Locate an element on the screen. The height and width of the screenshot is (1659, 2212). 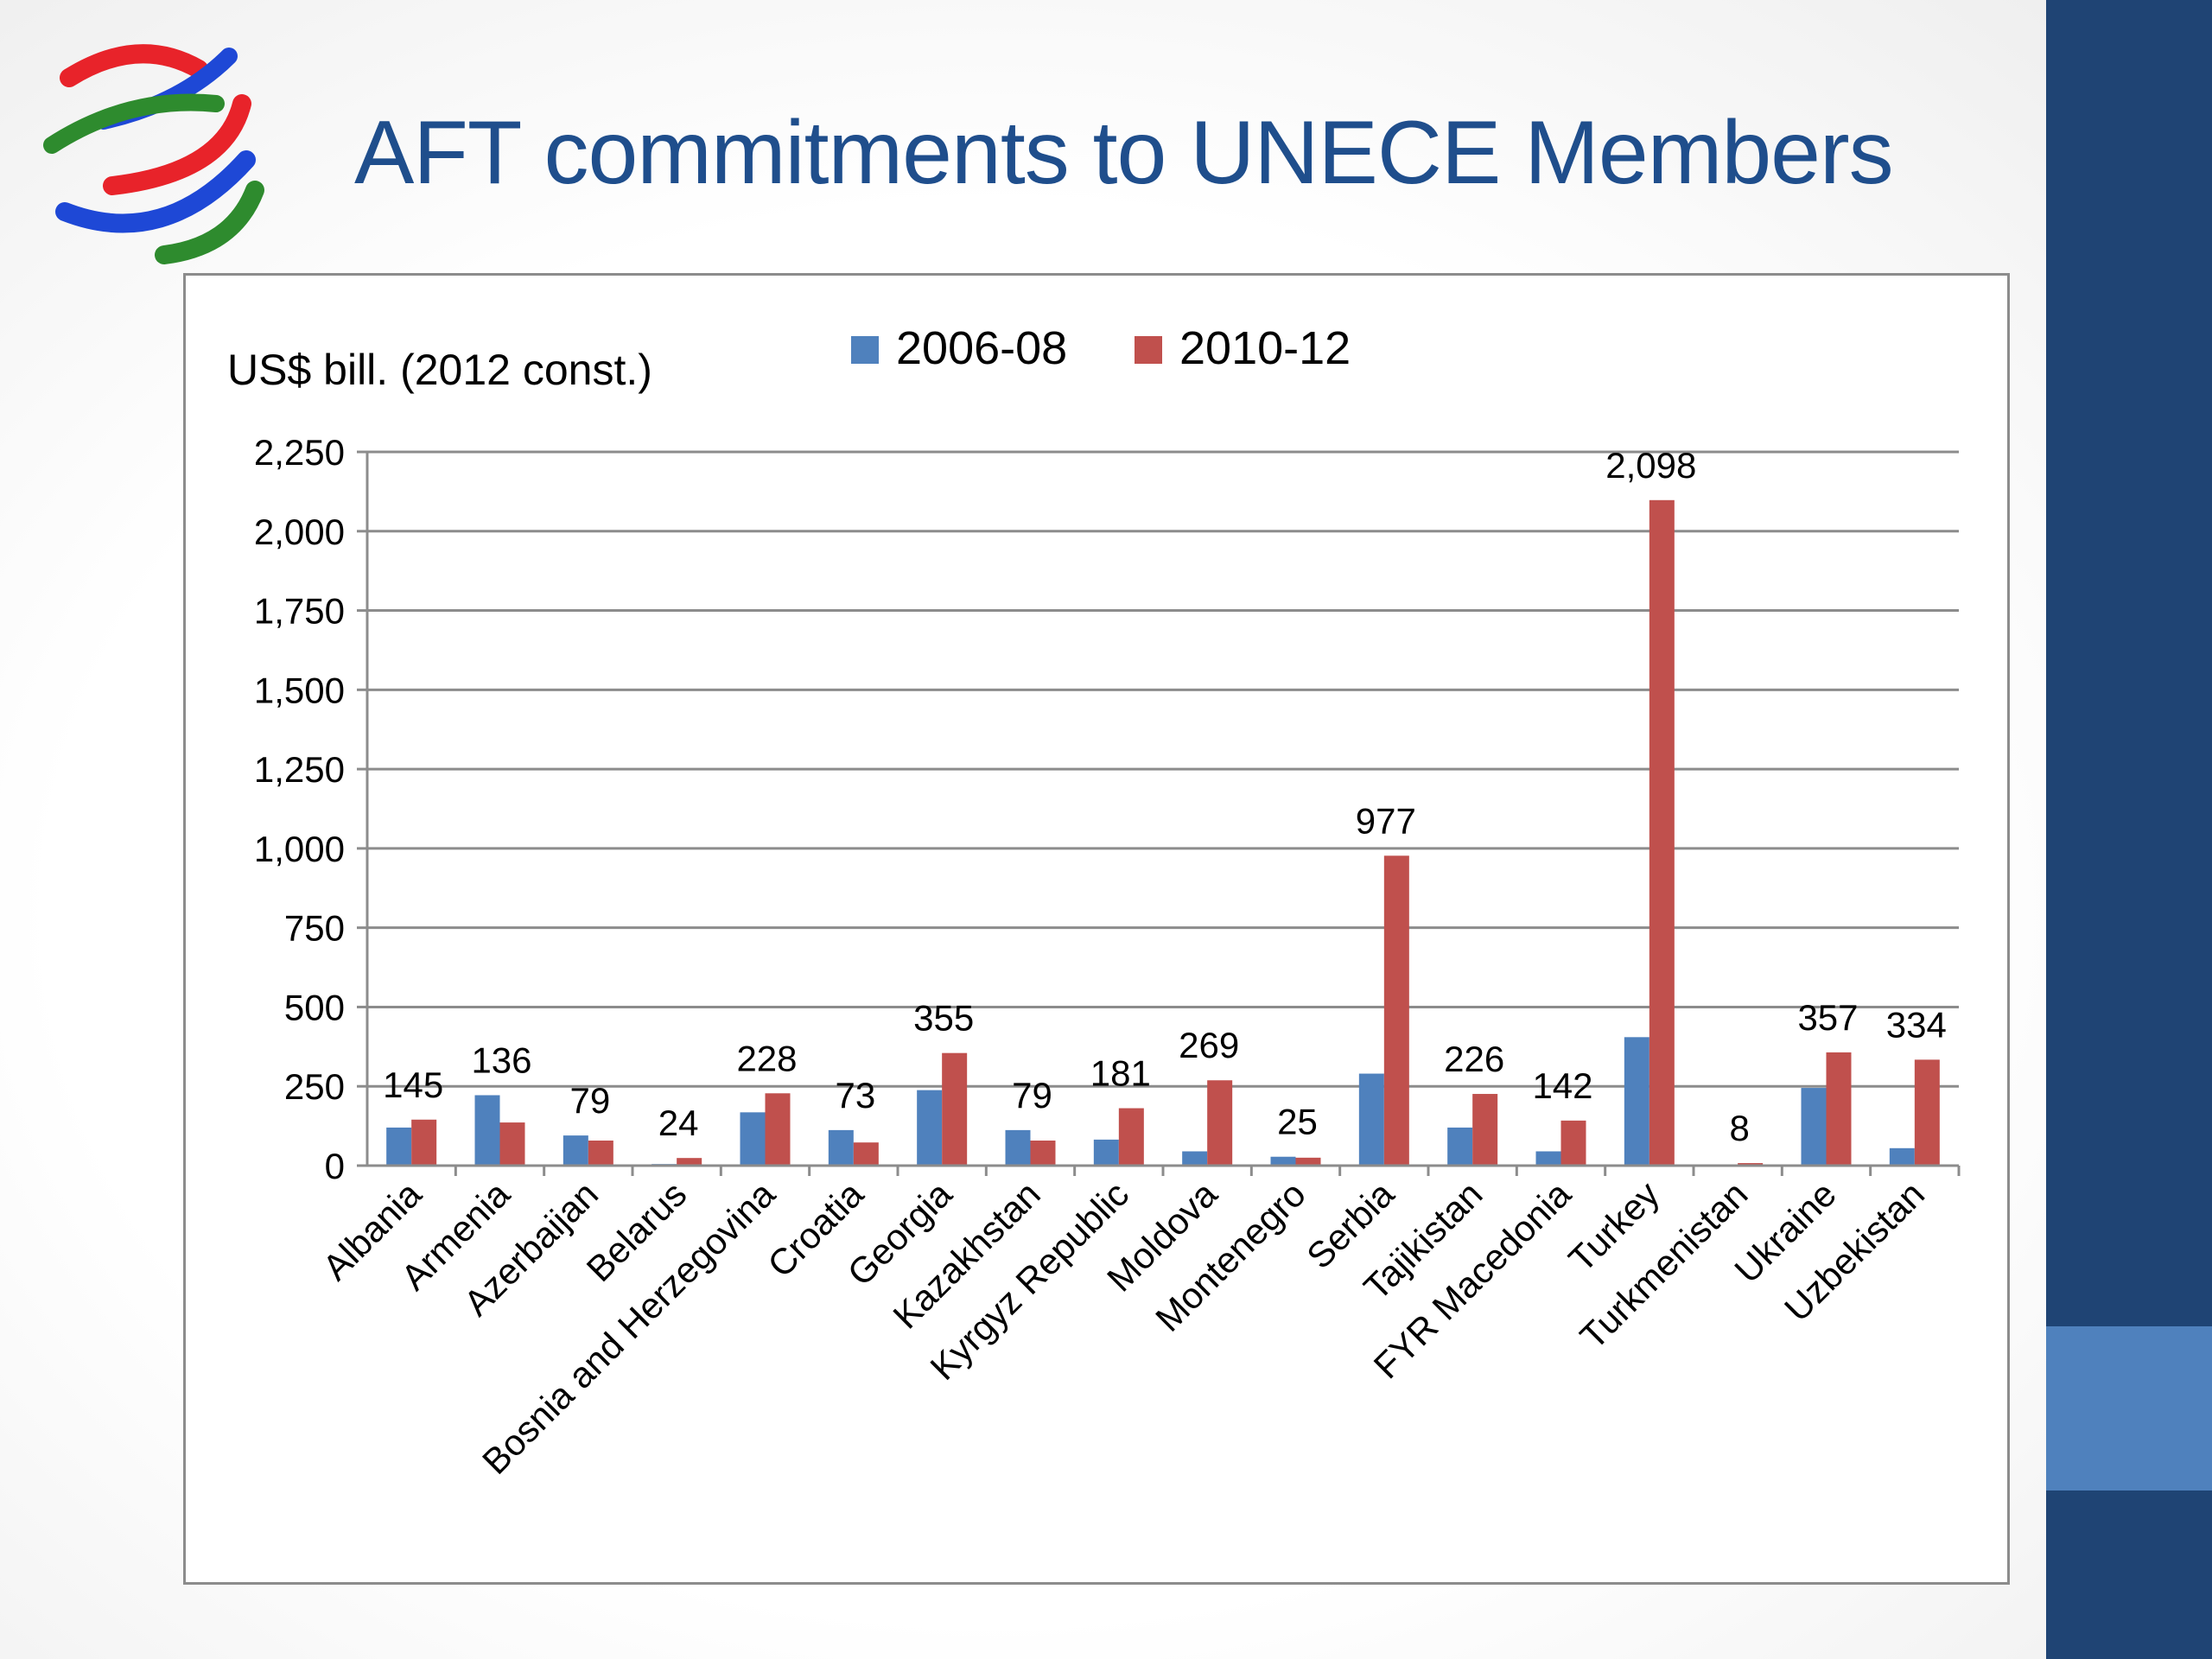
y-tick-label: 250 is located at coordinates (314, 1086).